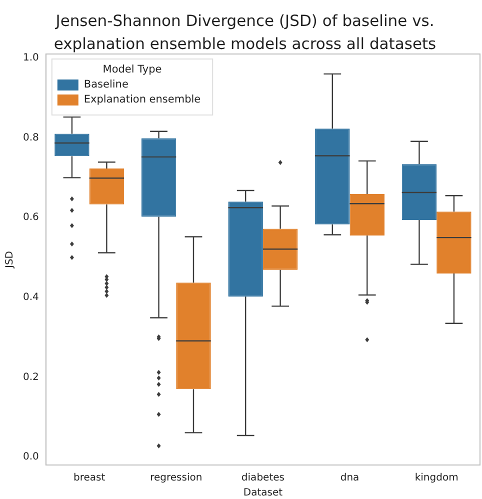 The height and width of the screenshot is (499, 482). What do you see at coordinates (262, 478) in the screenshot?
I see `x-tick-label: diabetes` at bounding box center [262, 478].